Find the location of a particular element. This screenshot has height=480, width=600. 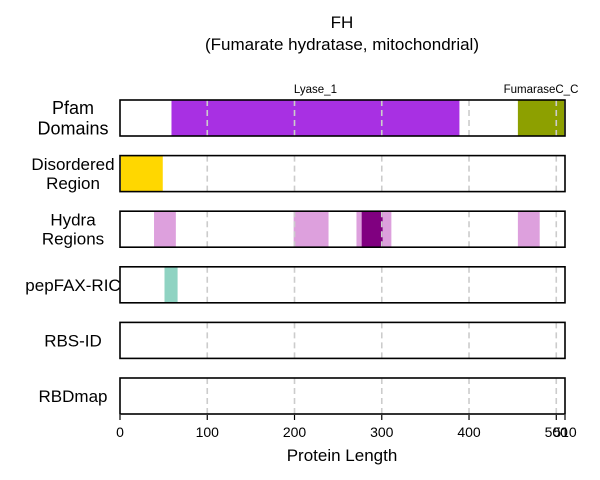

x-tick-label: 500 is located at coordinates (557, 432).